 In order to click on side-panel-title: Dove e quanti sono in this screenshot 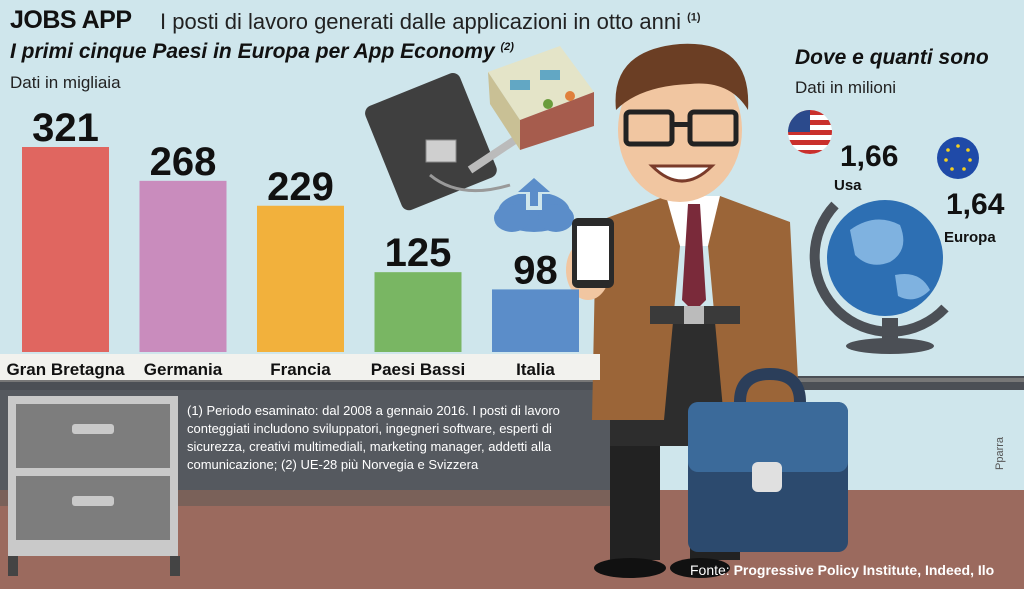, I will do `click(892, 57)`.